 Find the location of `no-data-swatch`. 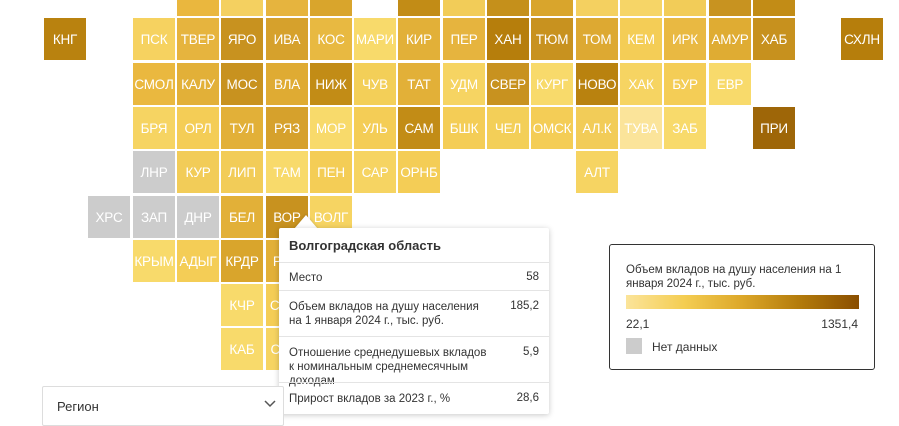

no-data-swatch is located at coordinates (634, 346).